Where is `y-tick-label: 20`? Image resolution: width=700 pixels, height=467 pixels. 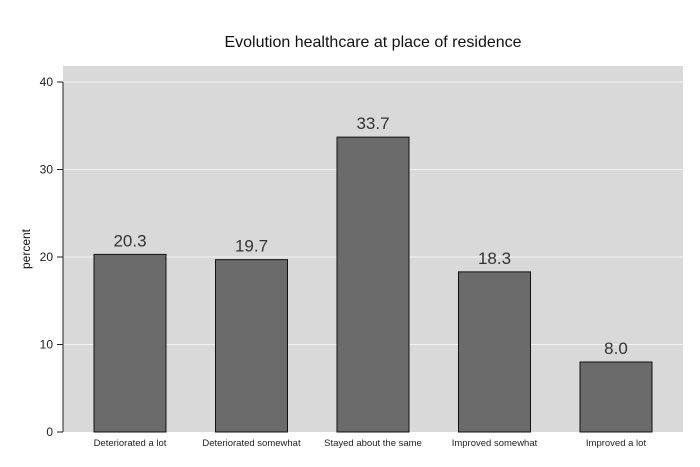 y-tick-label: 20 is located at coordinates (47, 257).